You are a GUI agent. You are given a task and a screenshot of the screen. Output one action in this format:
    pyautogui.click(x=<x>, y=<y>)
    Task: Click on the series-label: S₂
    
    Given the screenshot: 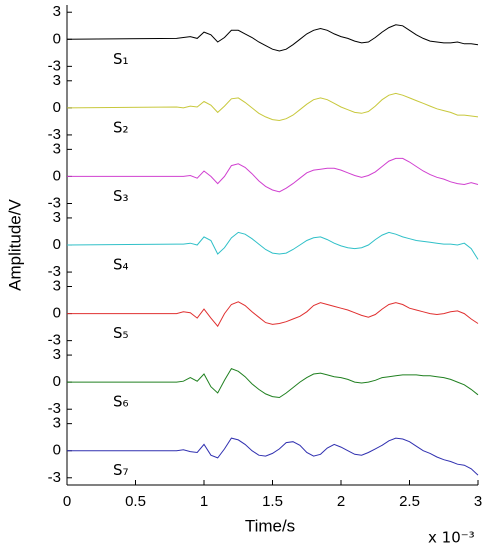 What is the action you would take?
    pyautogui.click(x=121, y=127)
    